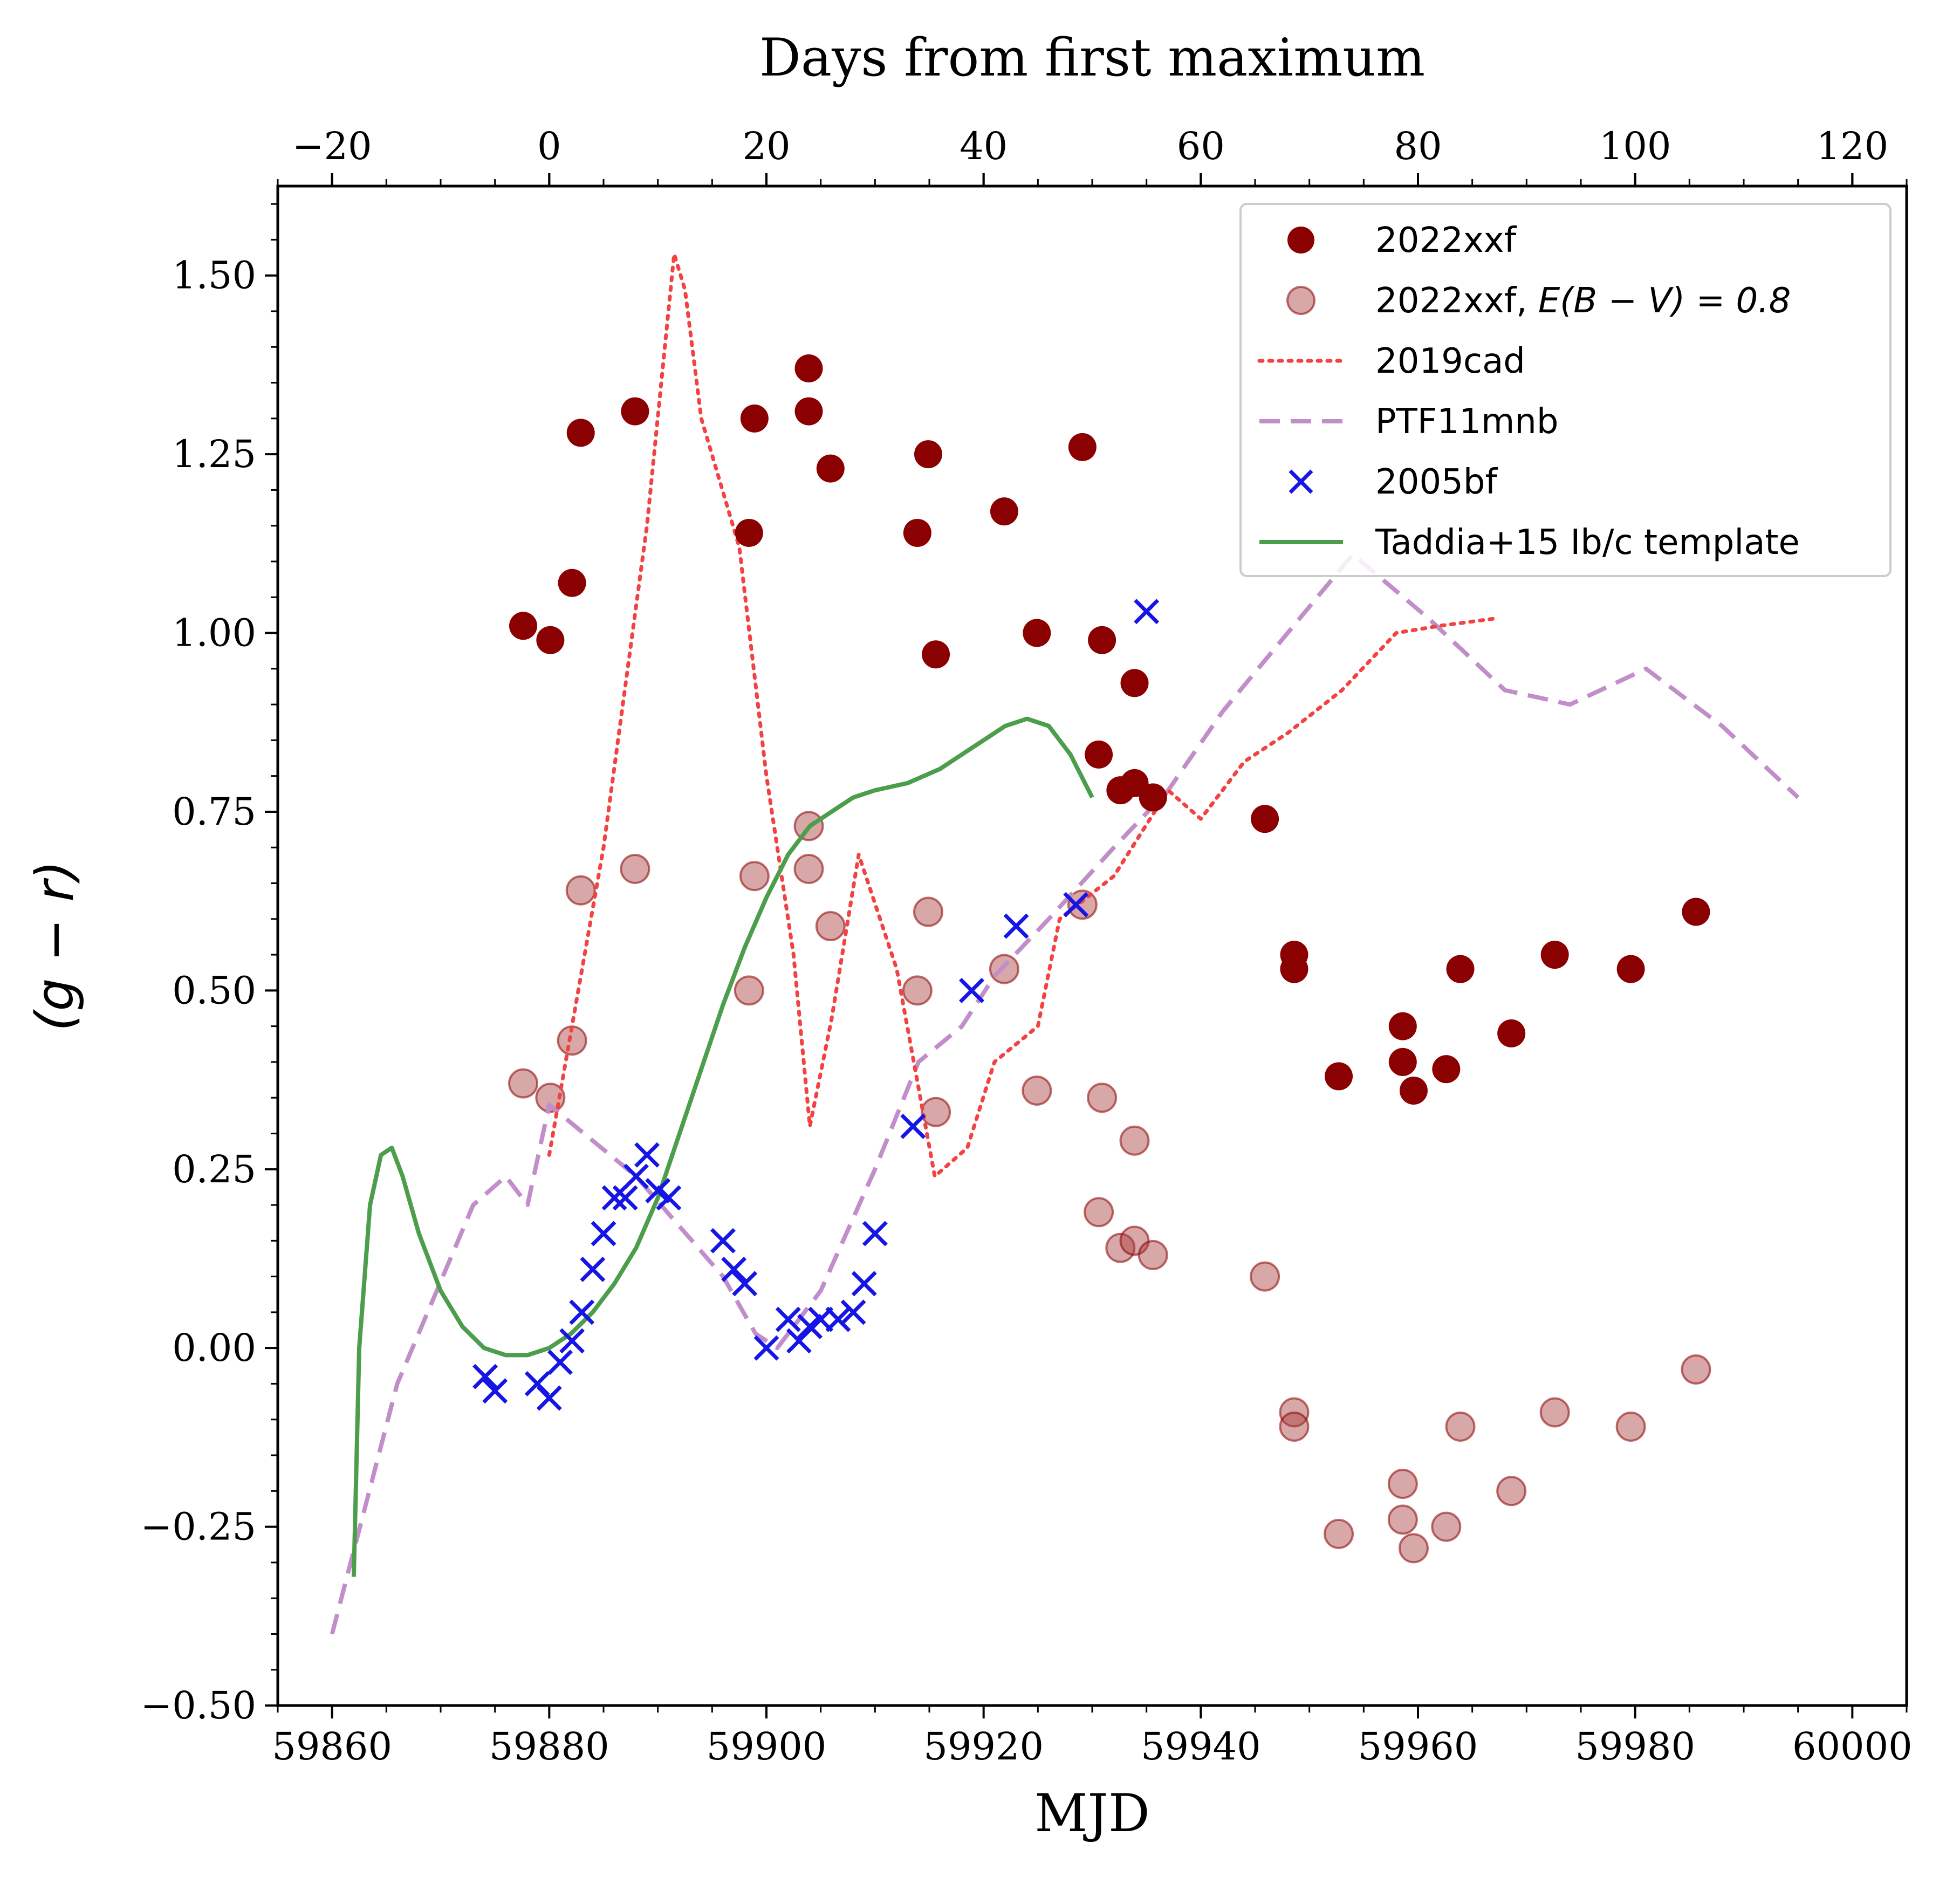  What do you see at coordinates (1436, 482) in the screenshot?
I see `legend-label: 2005bf` at bounding box center [1436, 482].